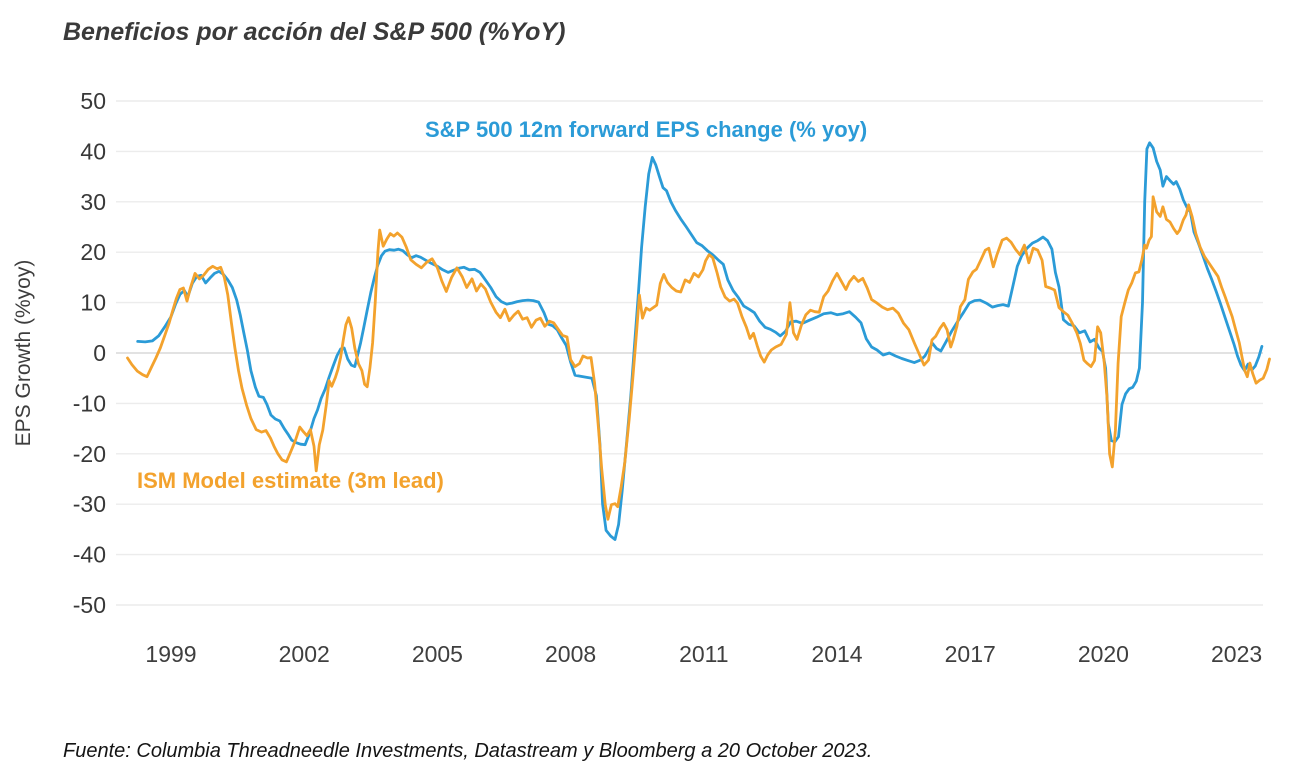 This screenshot has width=1303, height=768. Describe the element at coordinates (437, 654) in the screenshot. I see `x-tick-label: 2005` at that location.